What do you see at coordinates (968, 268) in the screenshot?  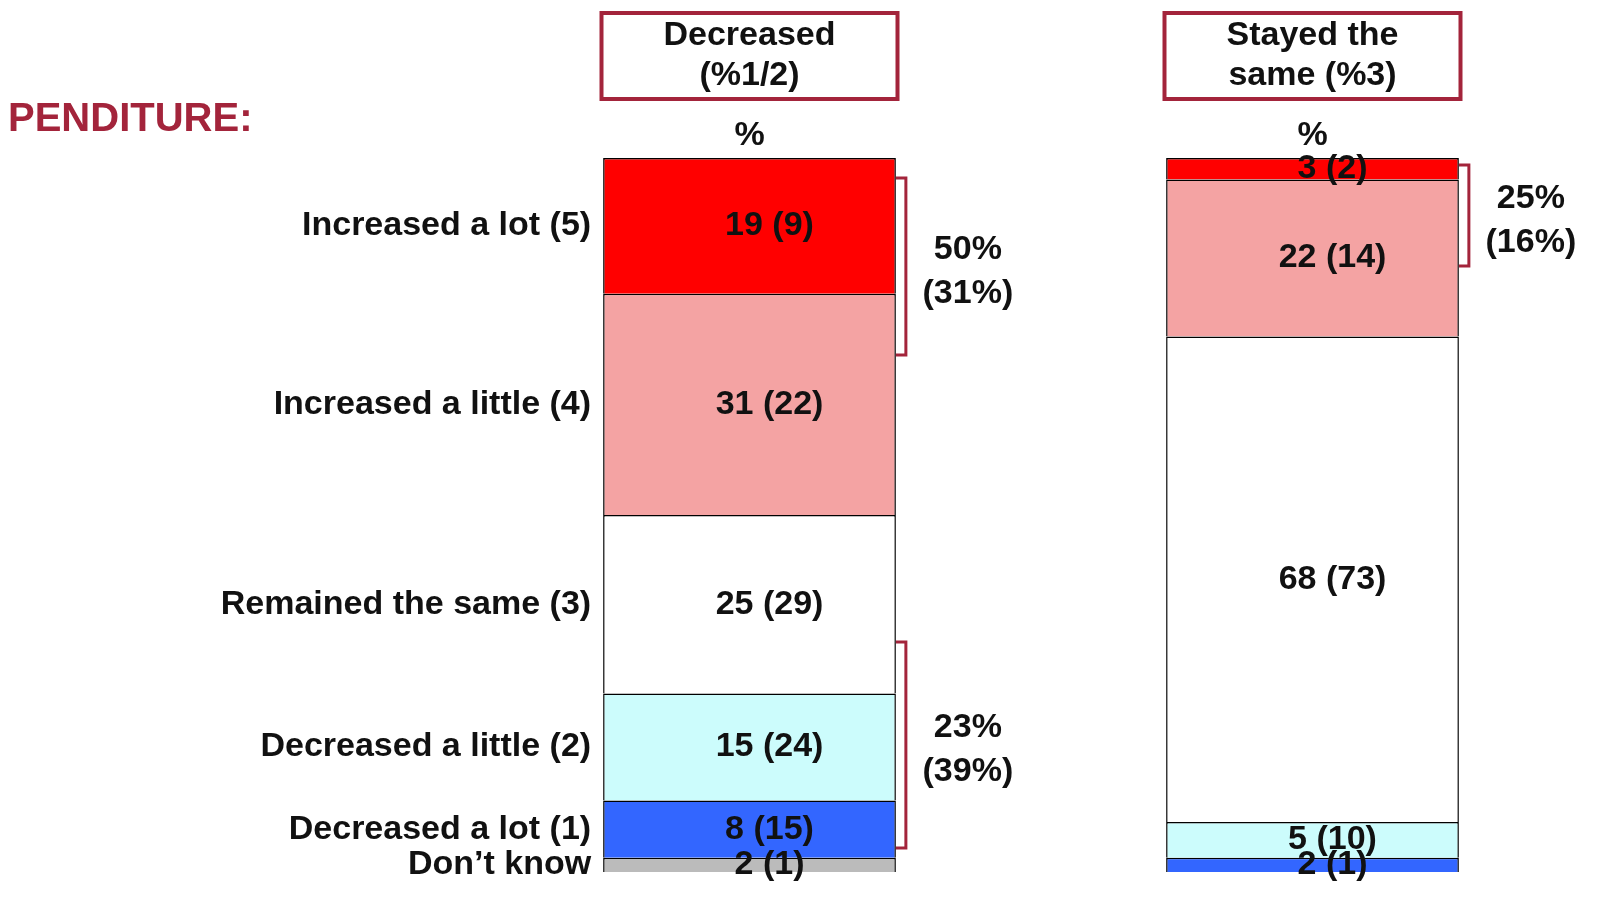 I see `annotation: 50% (31%)` at bounding box center [968, 268].